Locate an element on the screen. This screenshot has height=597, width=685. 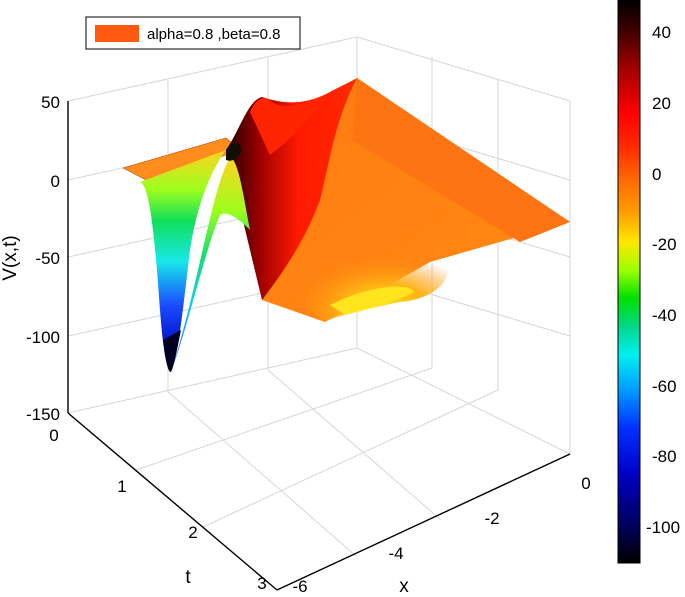
colorbar-tick-label: -80 is located at coordinates (664, 456).